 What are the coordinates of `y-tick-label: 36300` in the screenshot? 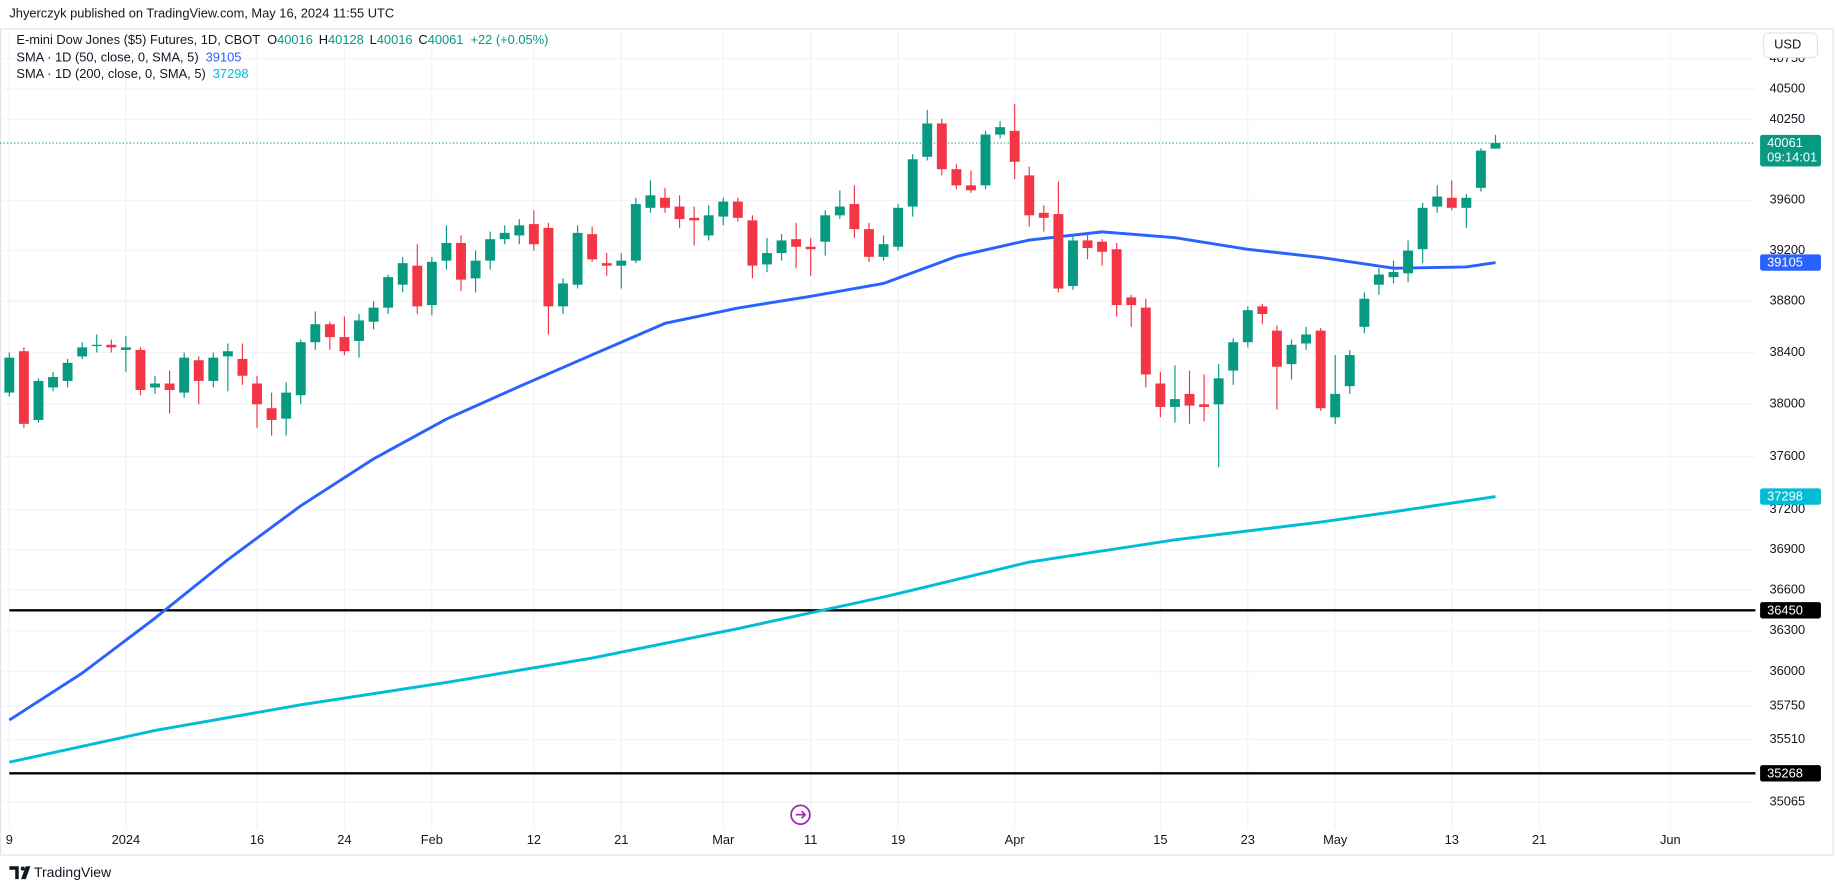 It's located at (1787, 629).